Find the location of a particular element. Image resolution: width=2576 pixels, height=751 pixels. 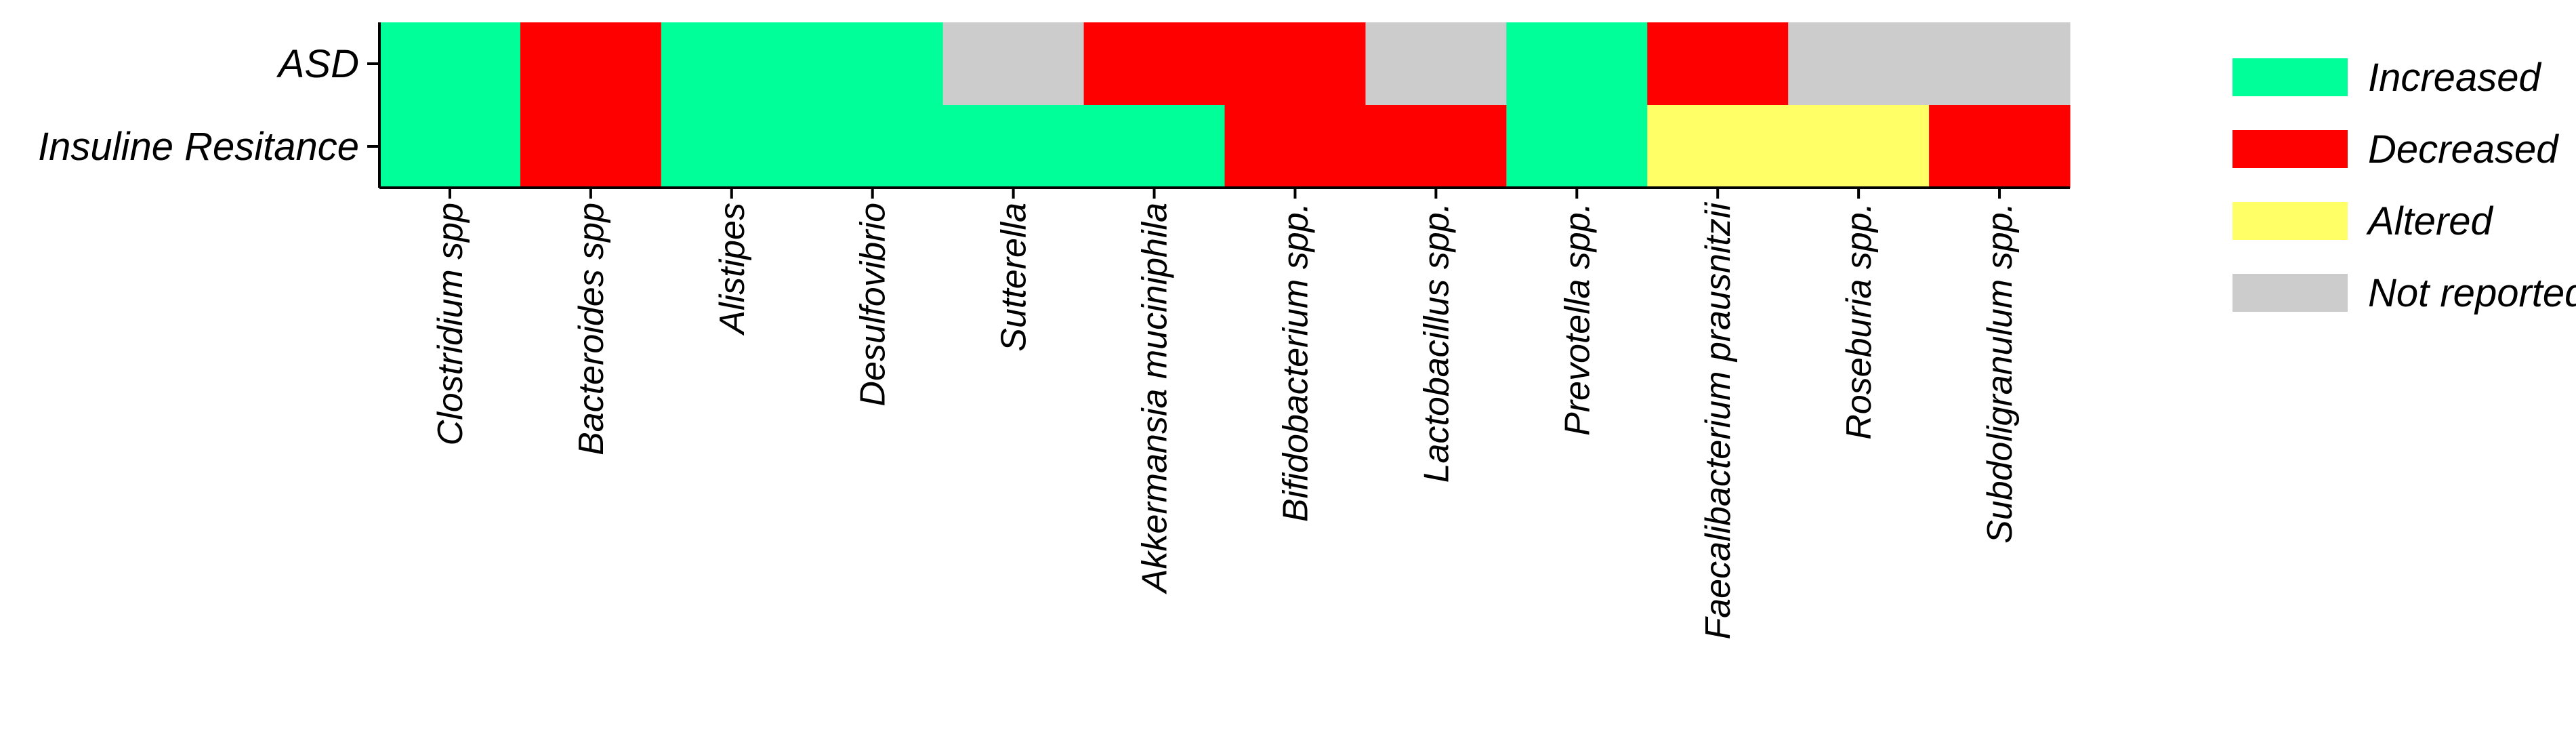

cell-asd-clostridium-spp is located at coordinates (450, 64).